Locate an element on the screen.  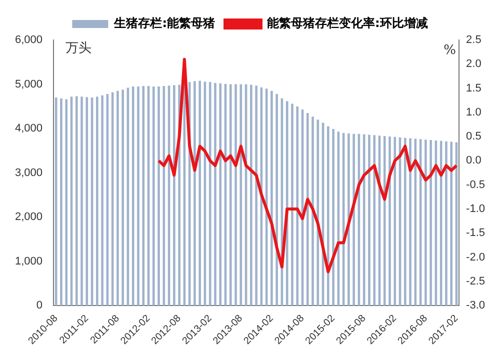
y2-axis-title: % is located at coordinates (450, 50).